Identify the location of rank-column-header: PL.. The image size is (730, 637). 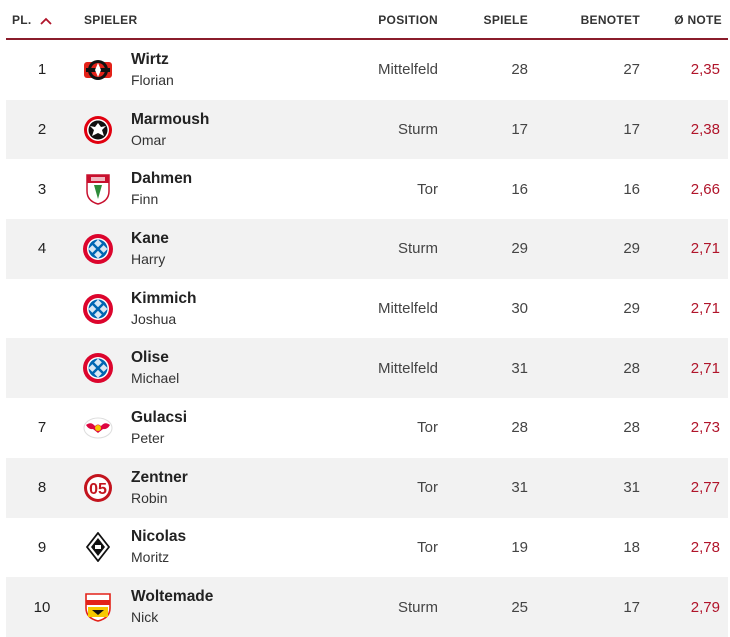
(32, 20).